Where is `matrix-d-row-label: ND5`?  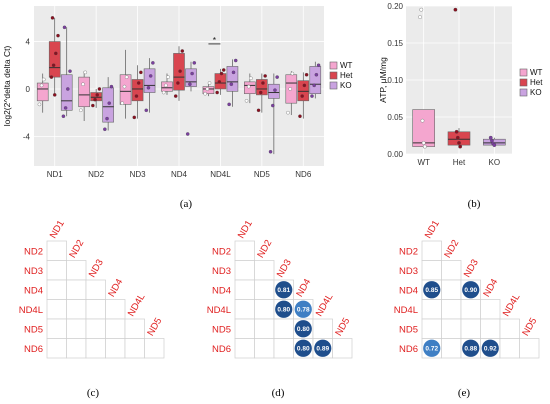
matrix-d-row-label: ND5 is located at coordinates (221, 329).